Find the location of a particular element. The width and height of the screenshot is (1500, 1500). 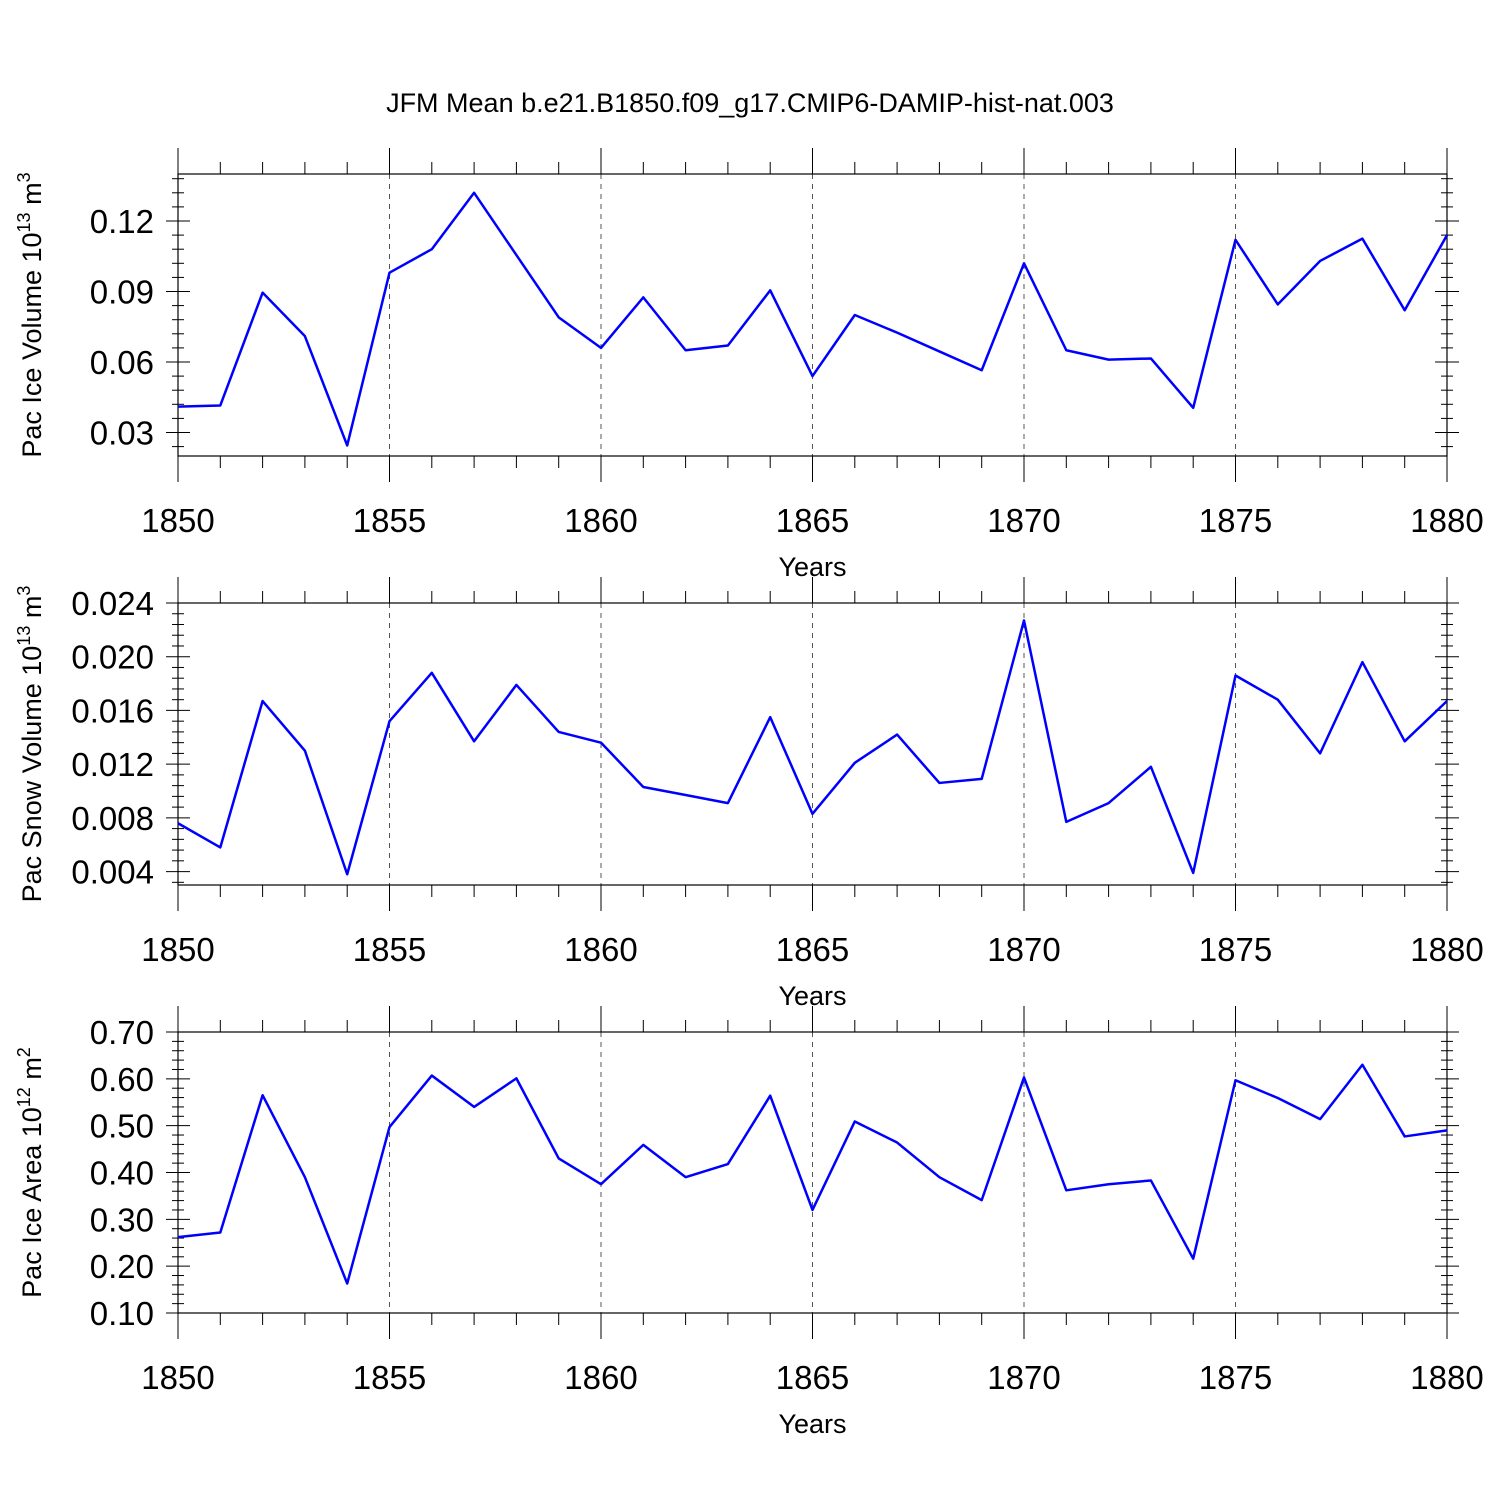

y-tick-label: 0.20 is located at coordinates (122, 1266).